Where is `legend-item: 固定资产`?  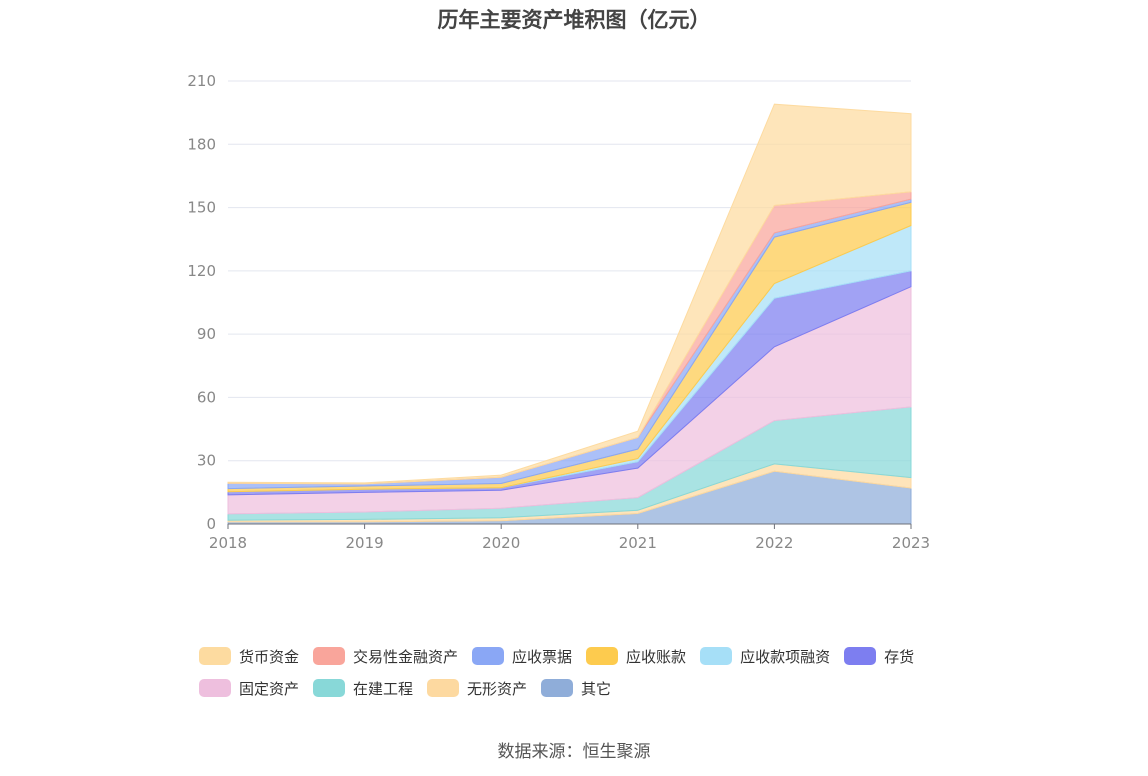 legend-item: 固定资产 is located at coordinates (249, 688).